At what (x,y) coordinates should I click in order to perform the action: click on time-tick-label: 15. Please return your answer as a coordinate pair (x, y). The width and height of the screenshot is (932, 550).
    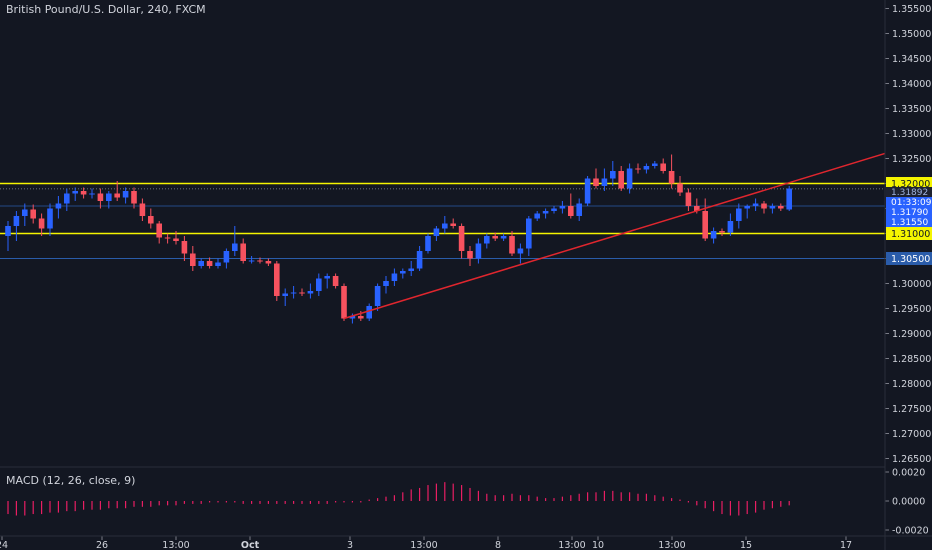
    Looking at the image, I should click on (746, 545).